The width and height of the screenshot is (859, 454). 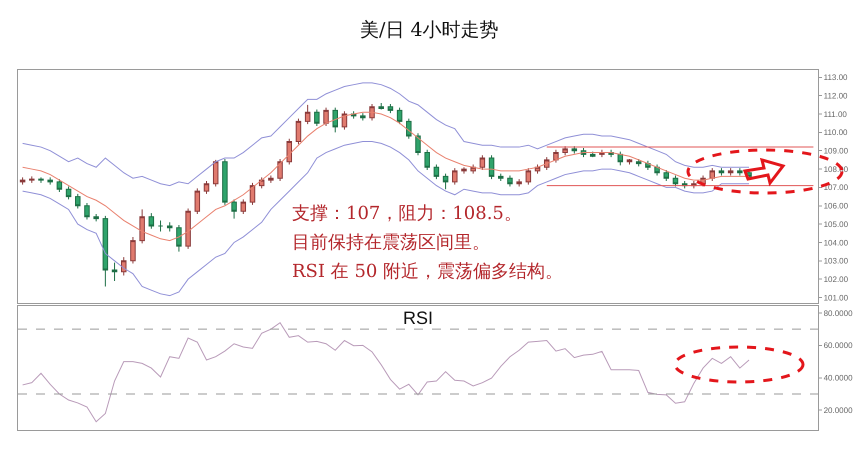 I want to click on y-tick-label: 113.00, so click(x=836, y=77).